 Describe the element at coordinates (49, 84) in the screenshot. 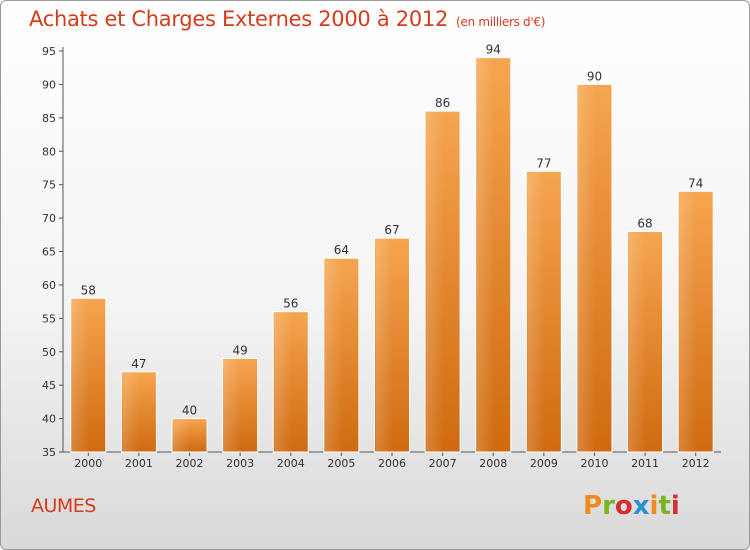

I see `y-tick-label: 90` at that location.